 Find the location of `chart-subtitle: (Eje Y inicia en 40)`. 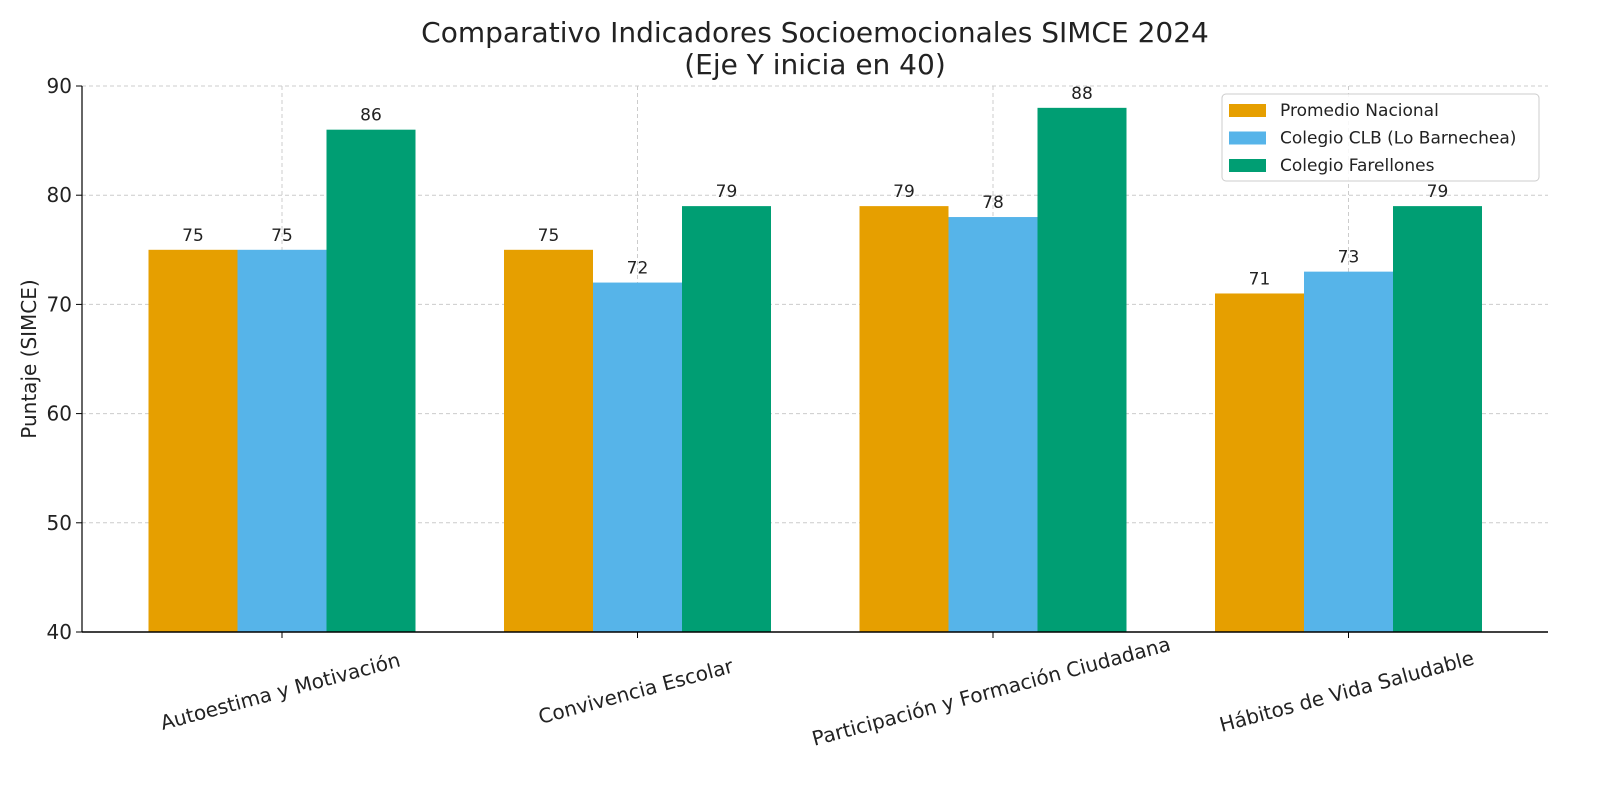

chart-subtitle: (Eje Y inicia en 40) is located at coordinates (815, 64).